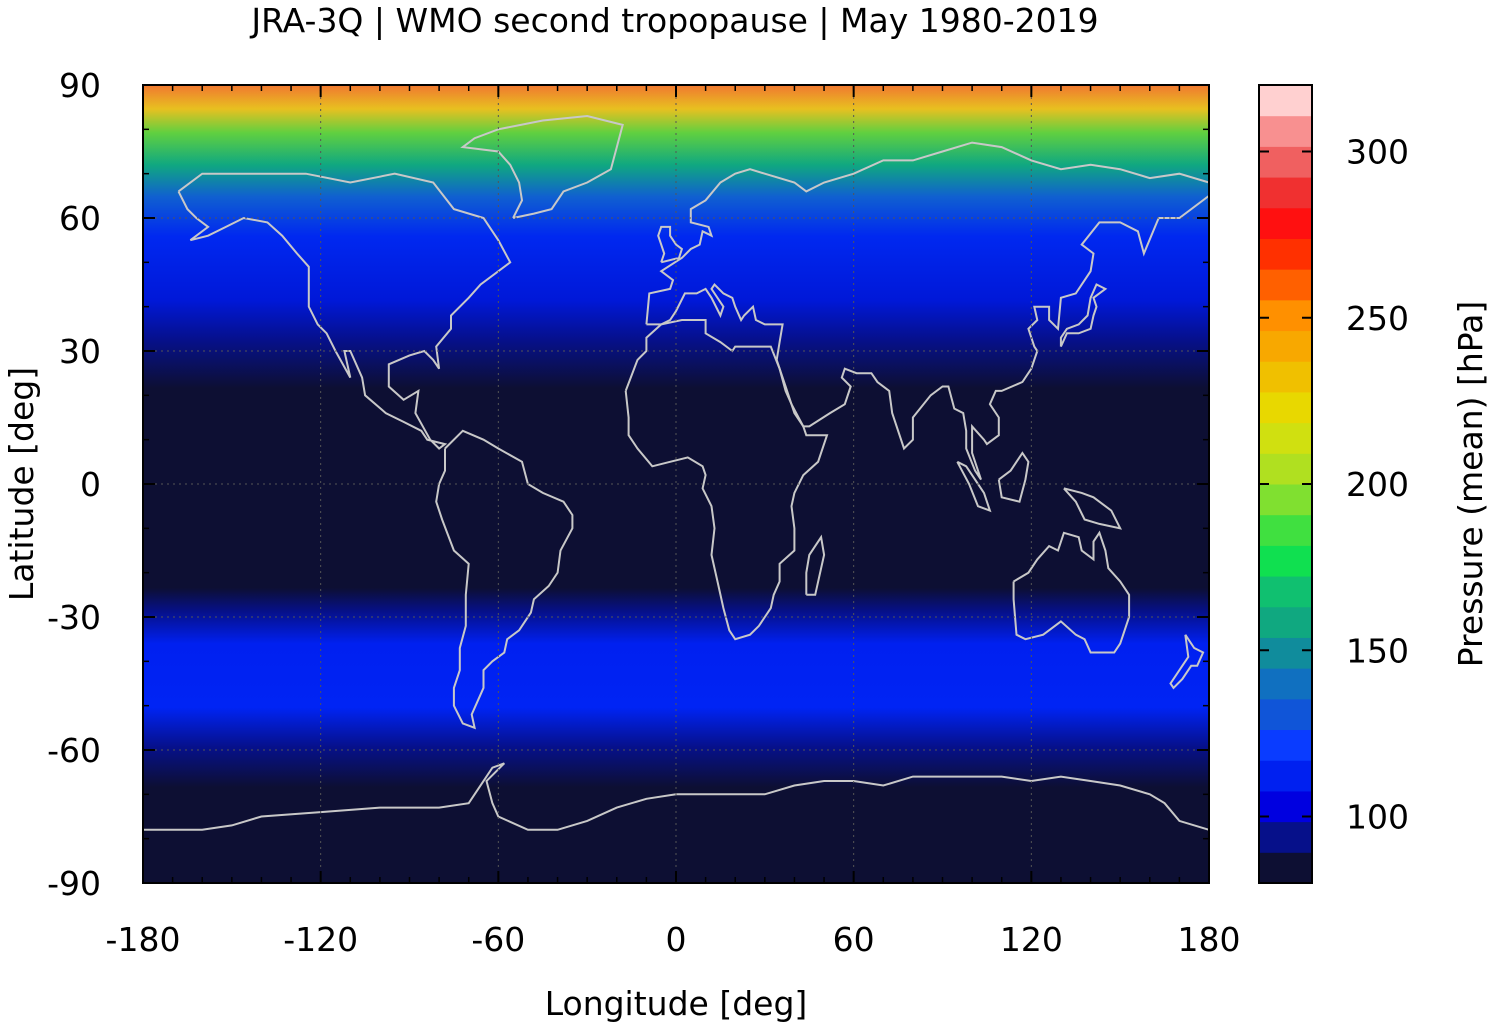 Image resolution: width=1493 pixels, height=1029 pixels. I want to click on colorbar, so click(1285, 484).